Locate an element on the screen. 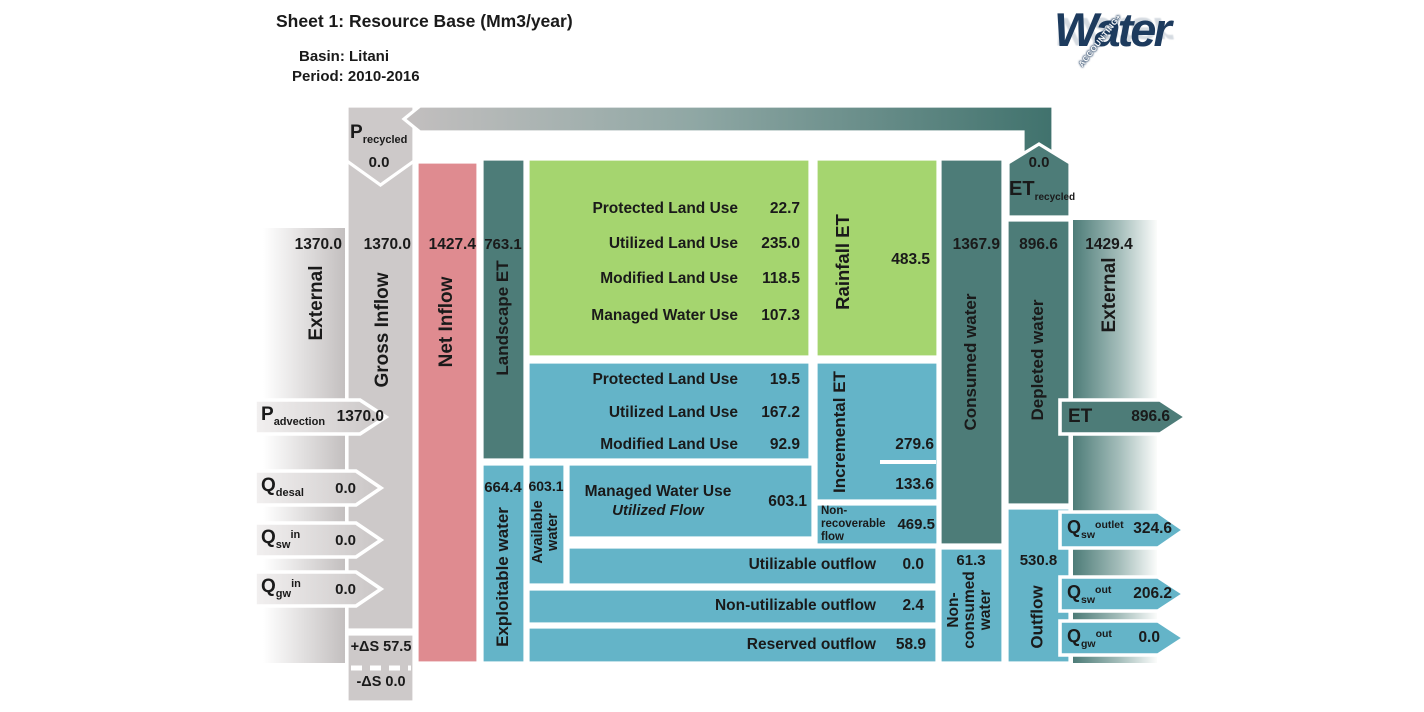 Image resolution: width=1424 pixels, height=712 pixels. exploitable-water-value: 664.4 is located at coordinates (503, 487).